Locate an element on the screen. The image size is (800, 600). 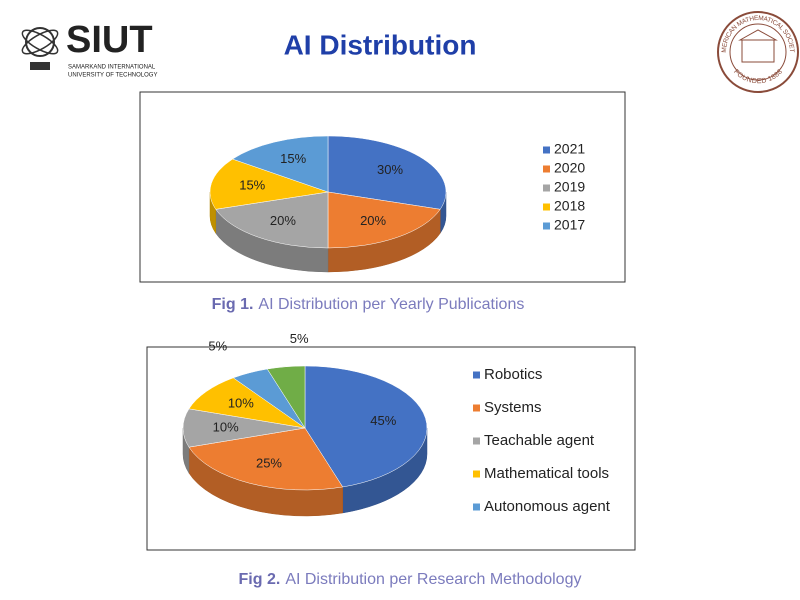
legend-label: Autonomous agent is located at coordinates (547, 506).